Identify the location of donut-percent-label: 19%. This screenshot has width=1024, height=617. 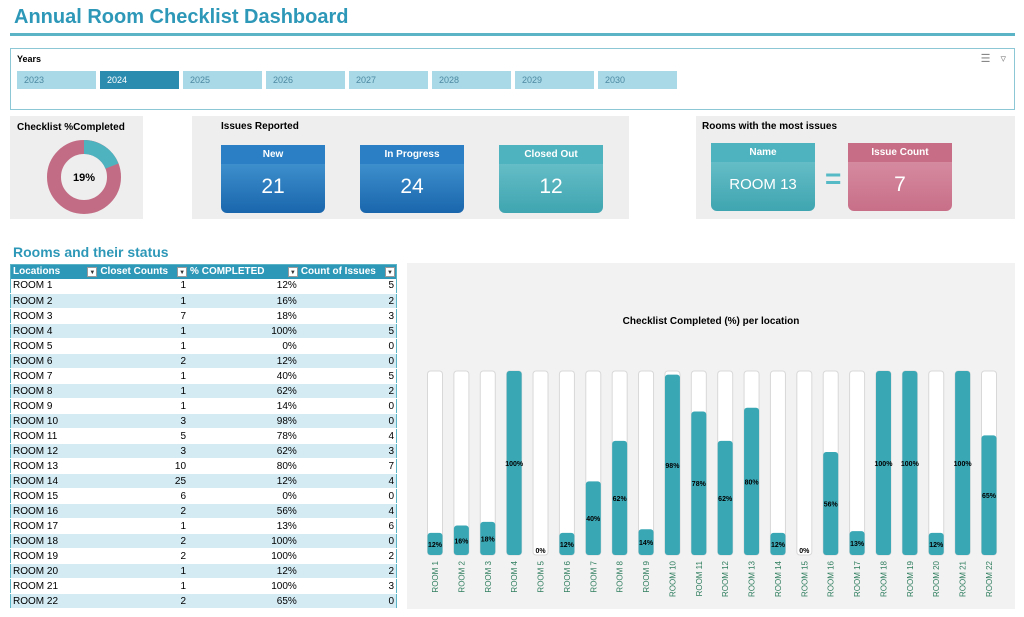
(84, 178).